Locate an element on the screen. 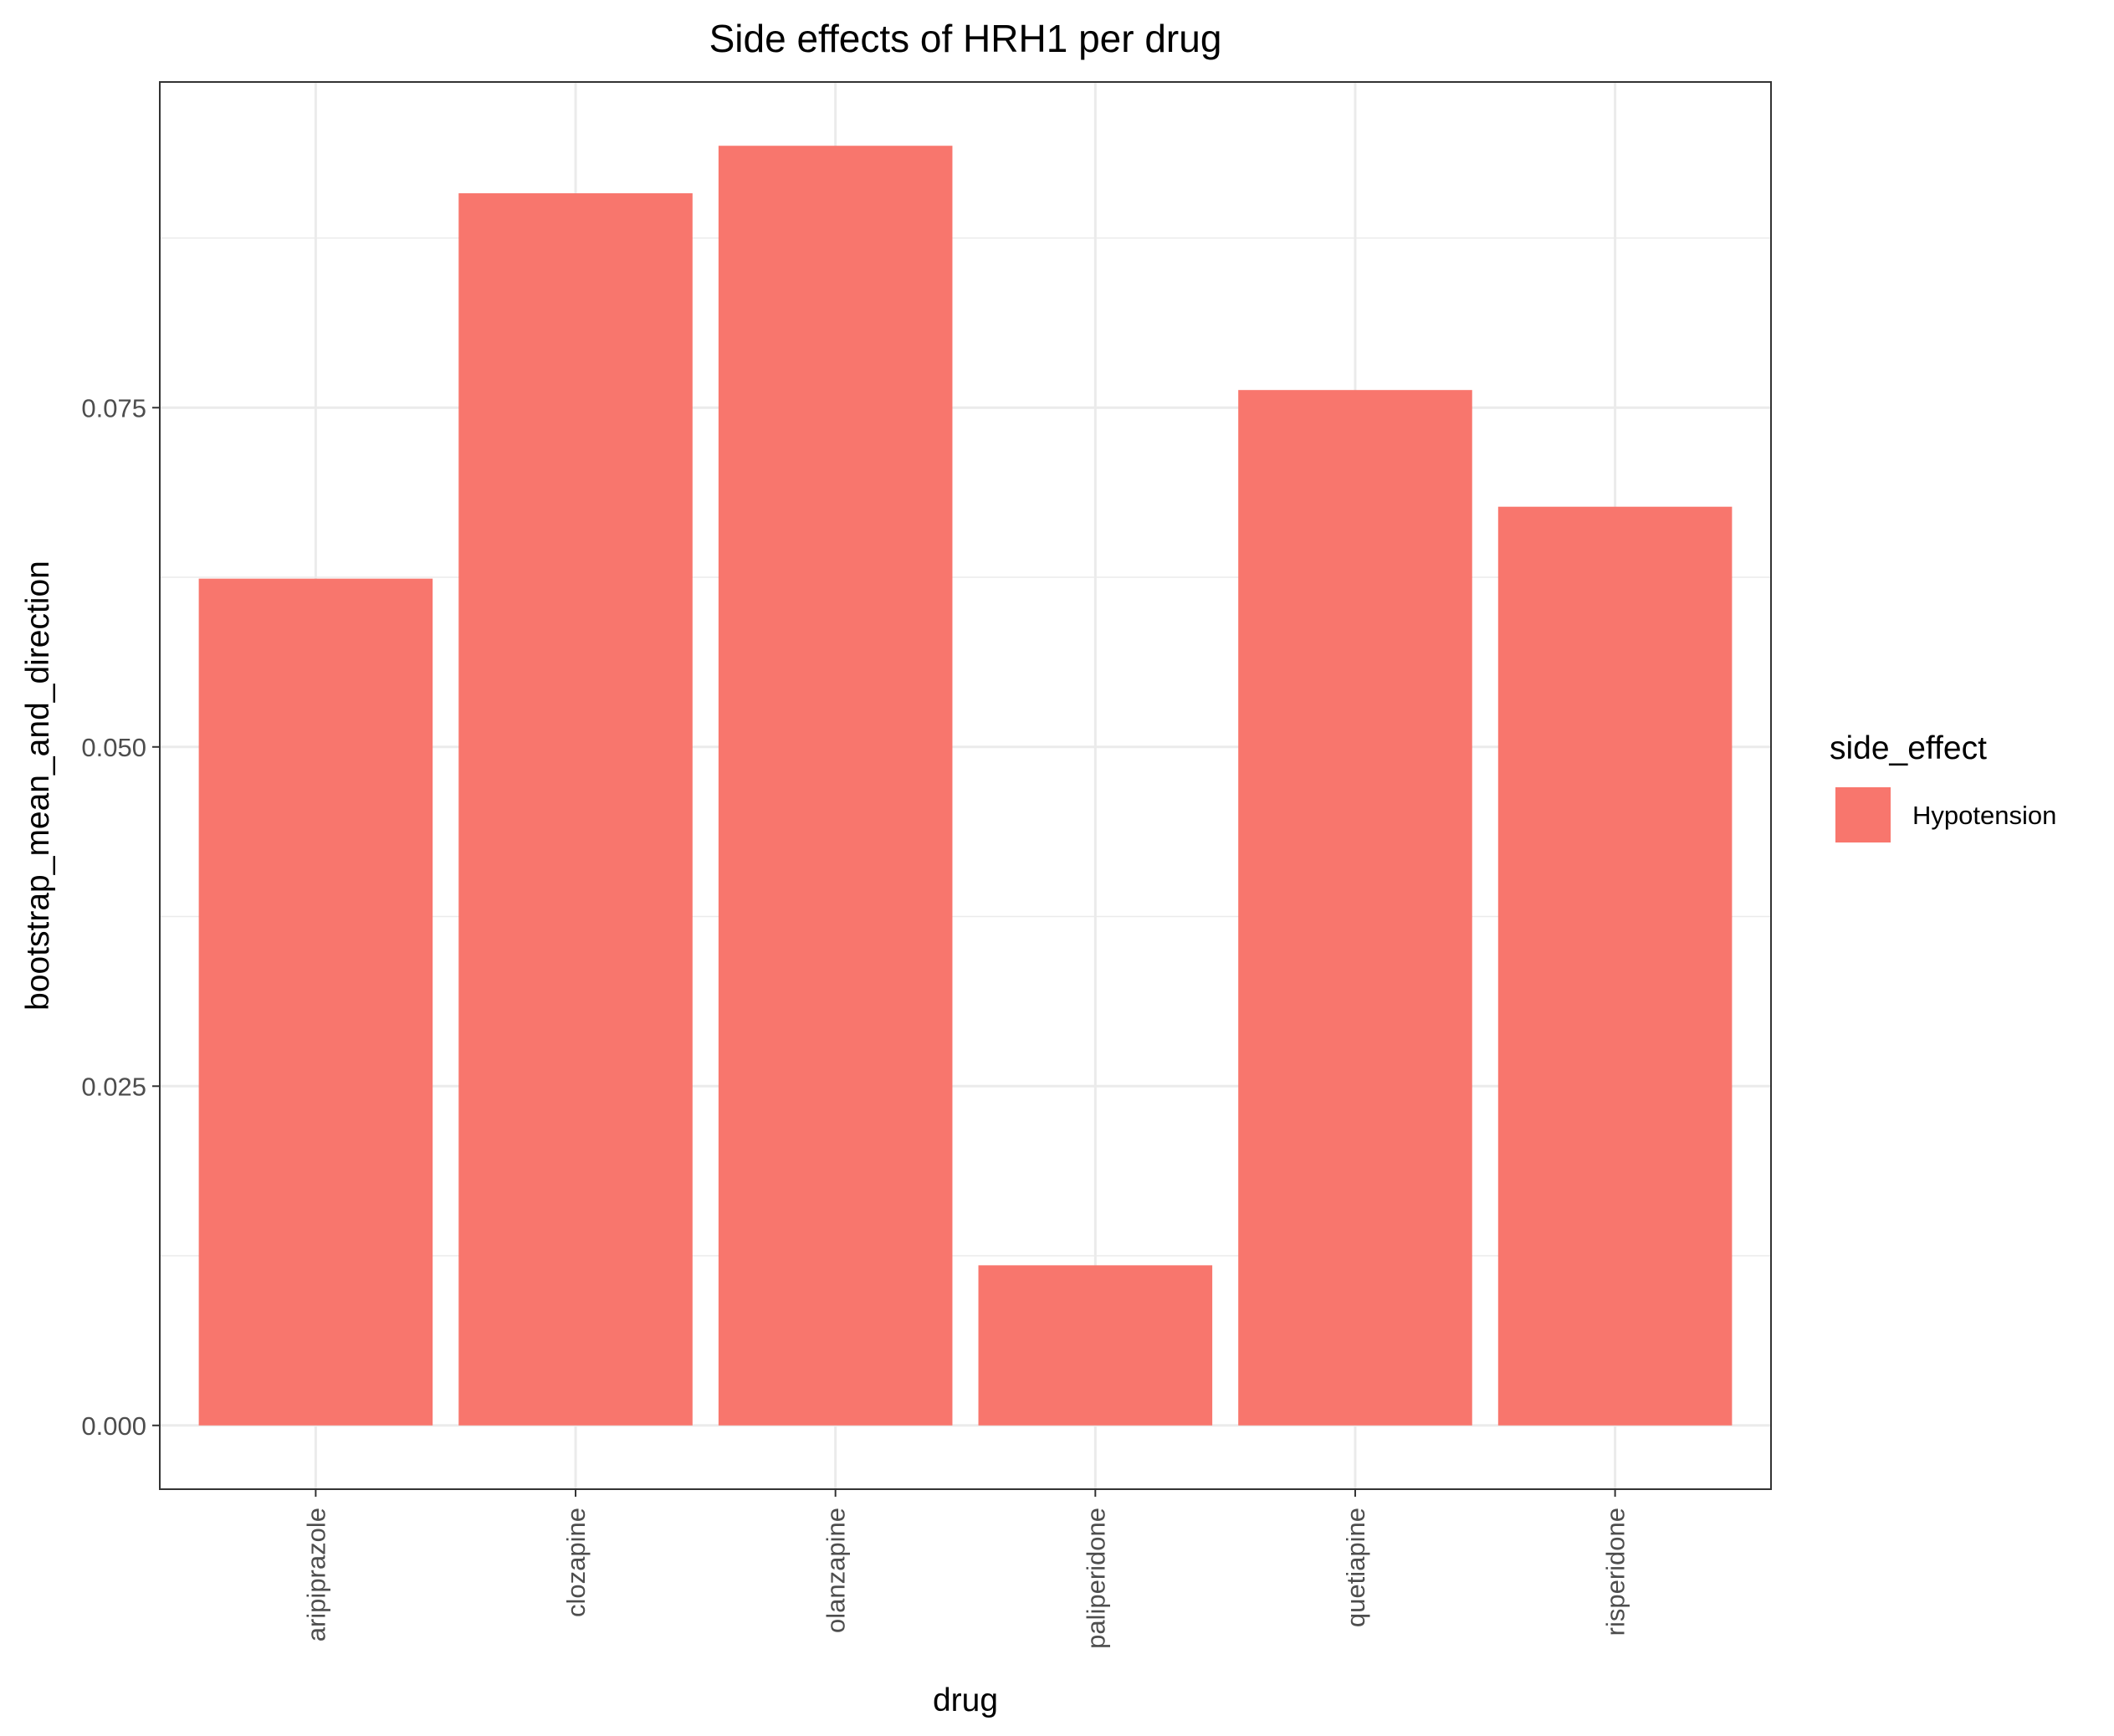 Image resolution: width=2114 pixels, height=1736 pixels. bar-clozapine is located at coordinates (575, 809).